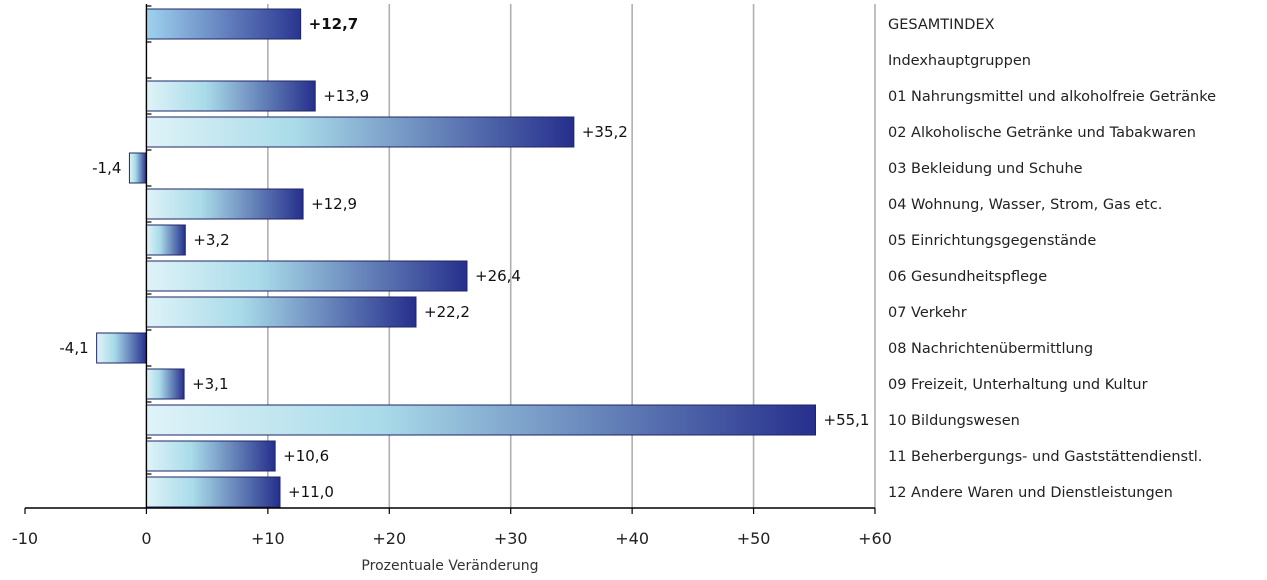 This screenshot has width=1267, height=580. I want to click on data-label: -1,4, so click(106, 168).